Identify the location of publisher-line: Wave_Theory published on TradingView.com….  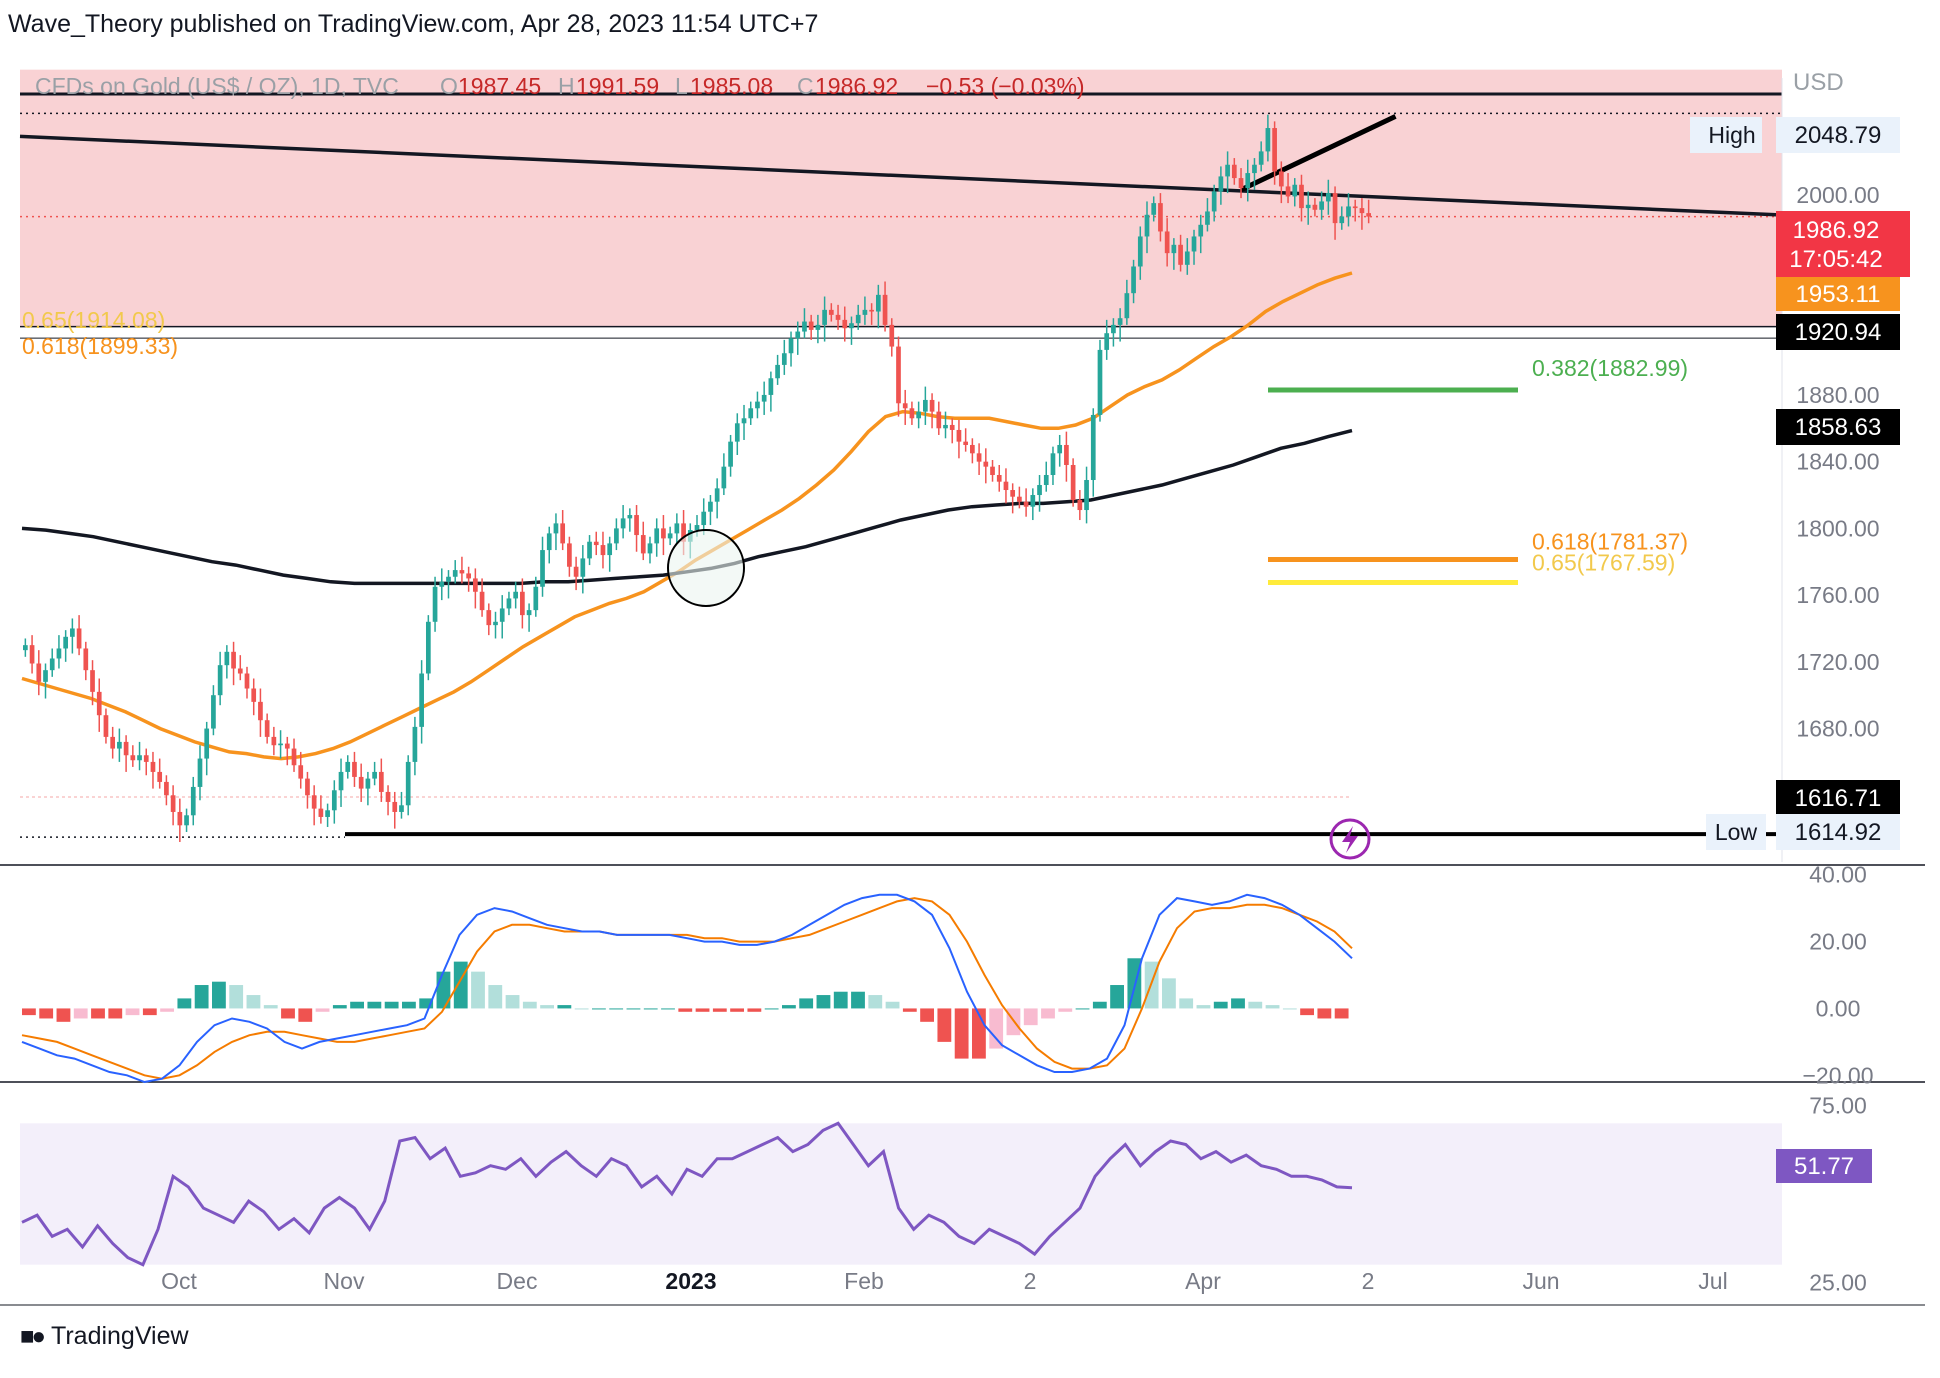
(413, 24).